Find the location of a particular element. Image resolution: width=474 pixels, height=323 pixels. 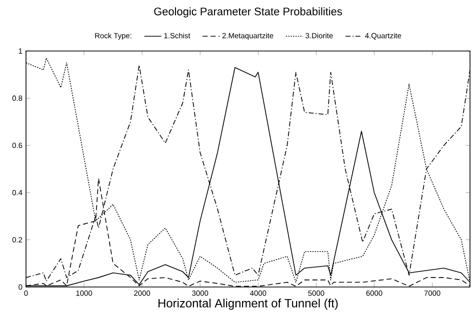

chart-title: Geologic Parameter State Probabilities is located at coordinates (248, 12).